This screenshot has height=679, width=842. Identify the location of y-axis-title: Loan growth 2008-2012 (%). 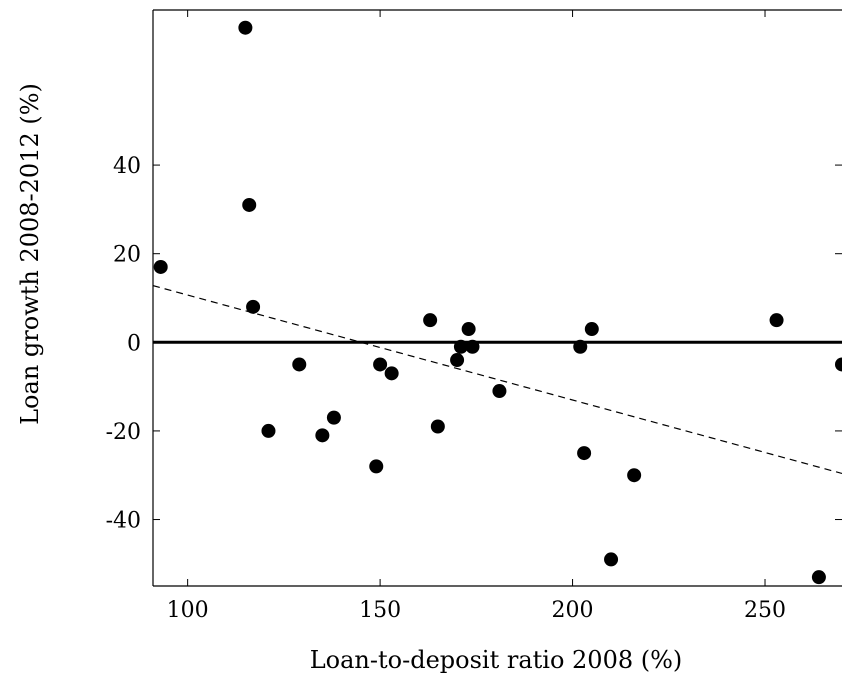
(30, 254).